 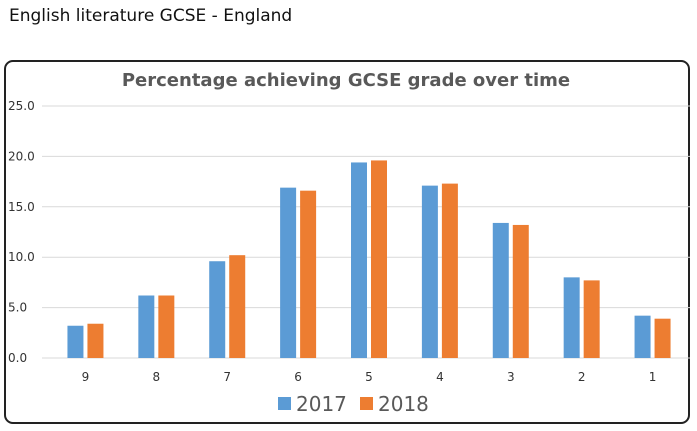 What do you see at coordinates (86, 377) in the screenshot?
I see `x-tick-label: 9` at bounding box center [86, 377].